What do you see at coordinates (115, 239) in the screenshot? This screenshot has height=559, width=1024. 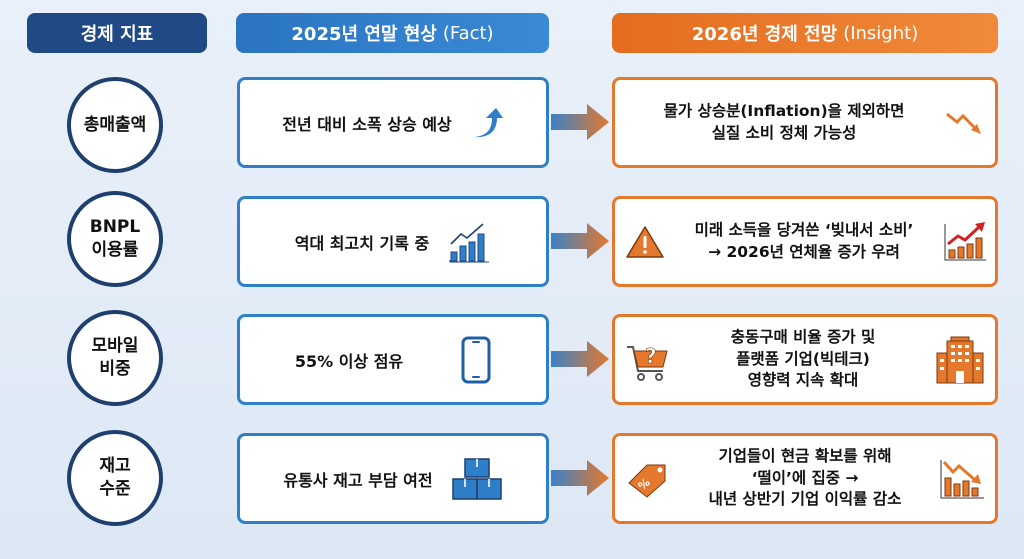 I see `indicator-circle-bnpl: BNPL 이용률` at bounding box center [115, 239].